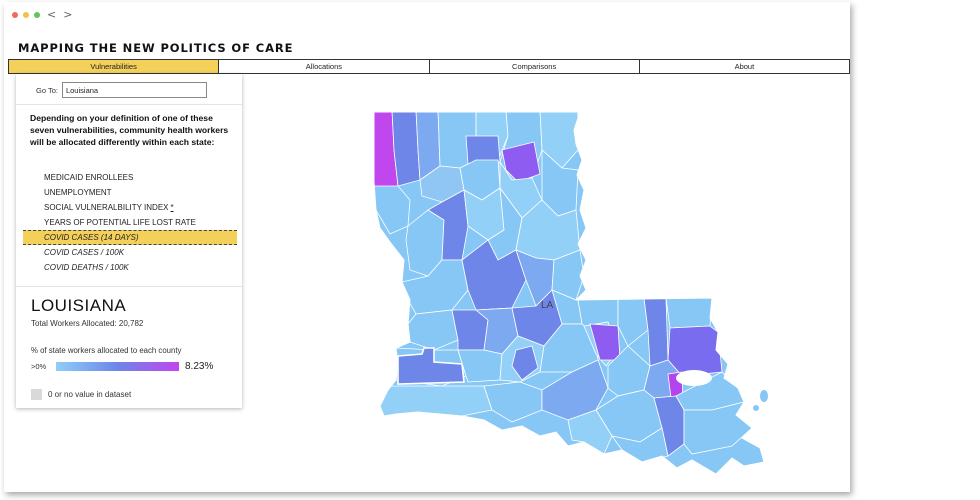 The height and width of the screenshot is (500, 980). I want to click on vulnerability-medicaid-enrollees: MEDICAID ENROLLEES, so click(130, 177).